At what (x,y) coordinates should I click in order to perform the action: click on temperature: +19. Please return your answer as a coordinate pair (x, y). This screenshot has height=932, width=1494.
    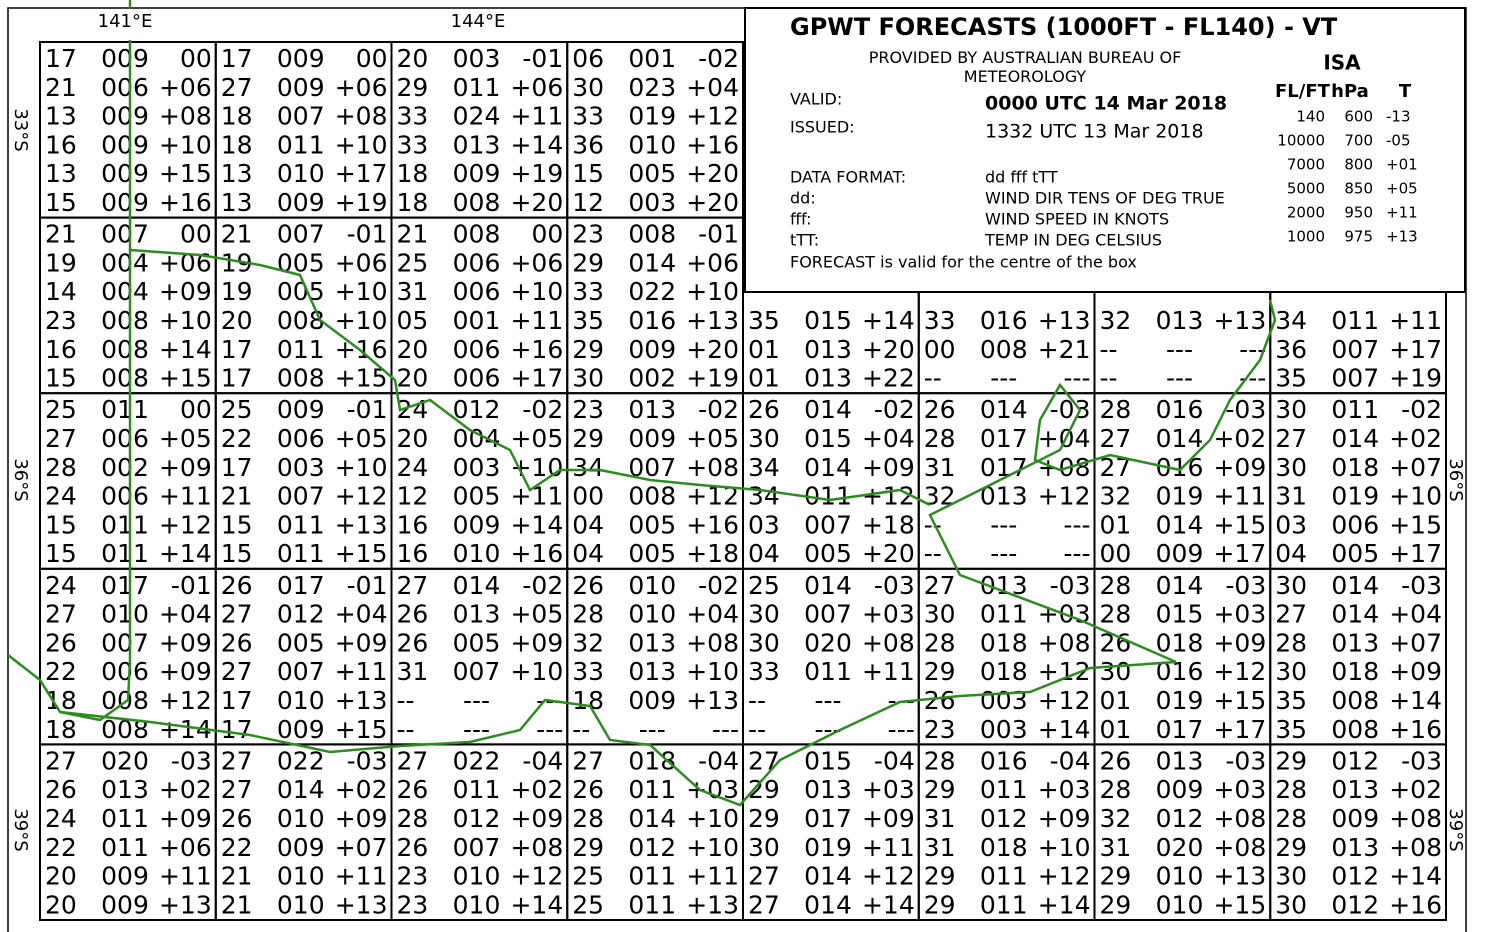
    Looking at the image, I should click on (536, 173).